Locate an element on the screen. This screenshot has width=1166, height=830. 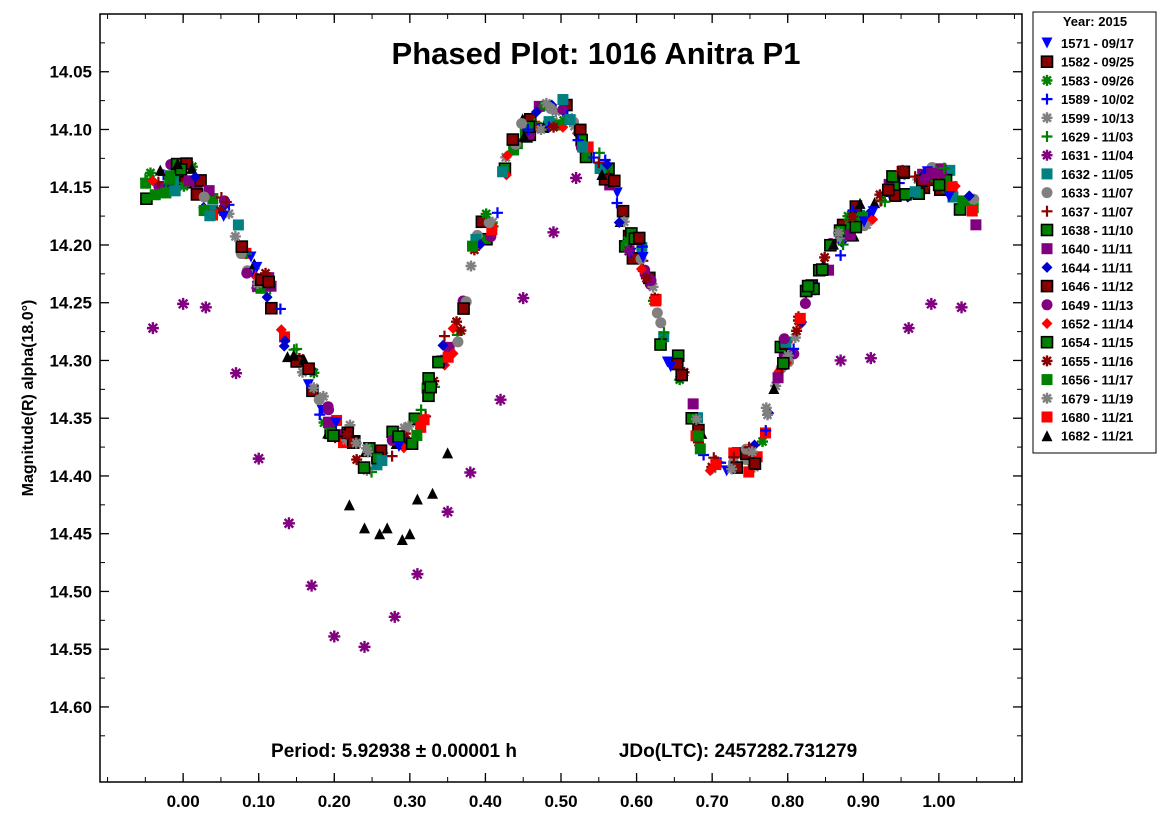
legend-entry: 1680 - 11/21 is located at coordinates (1097, 417).